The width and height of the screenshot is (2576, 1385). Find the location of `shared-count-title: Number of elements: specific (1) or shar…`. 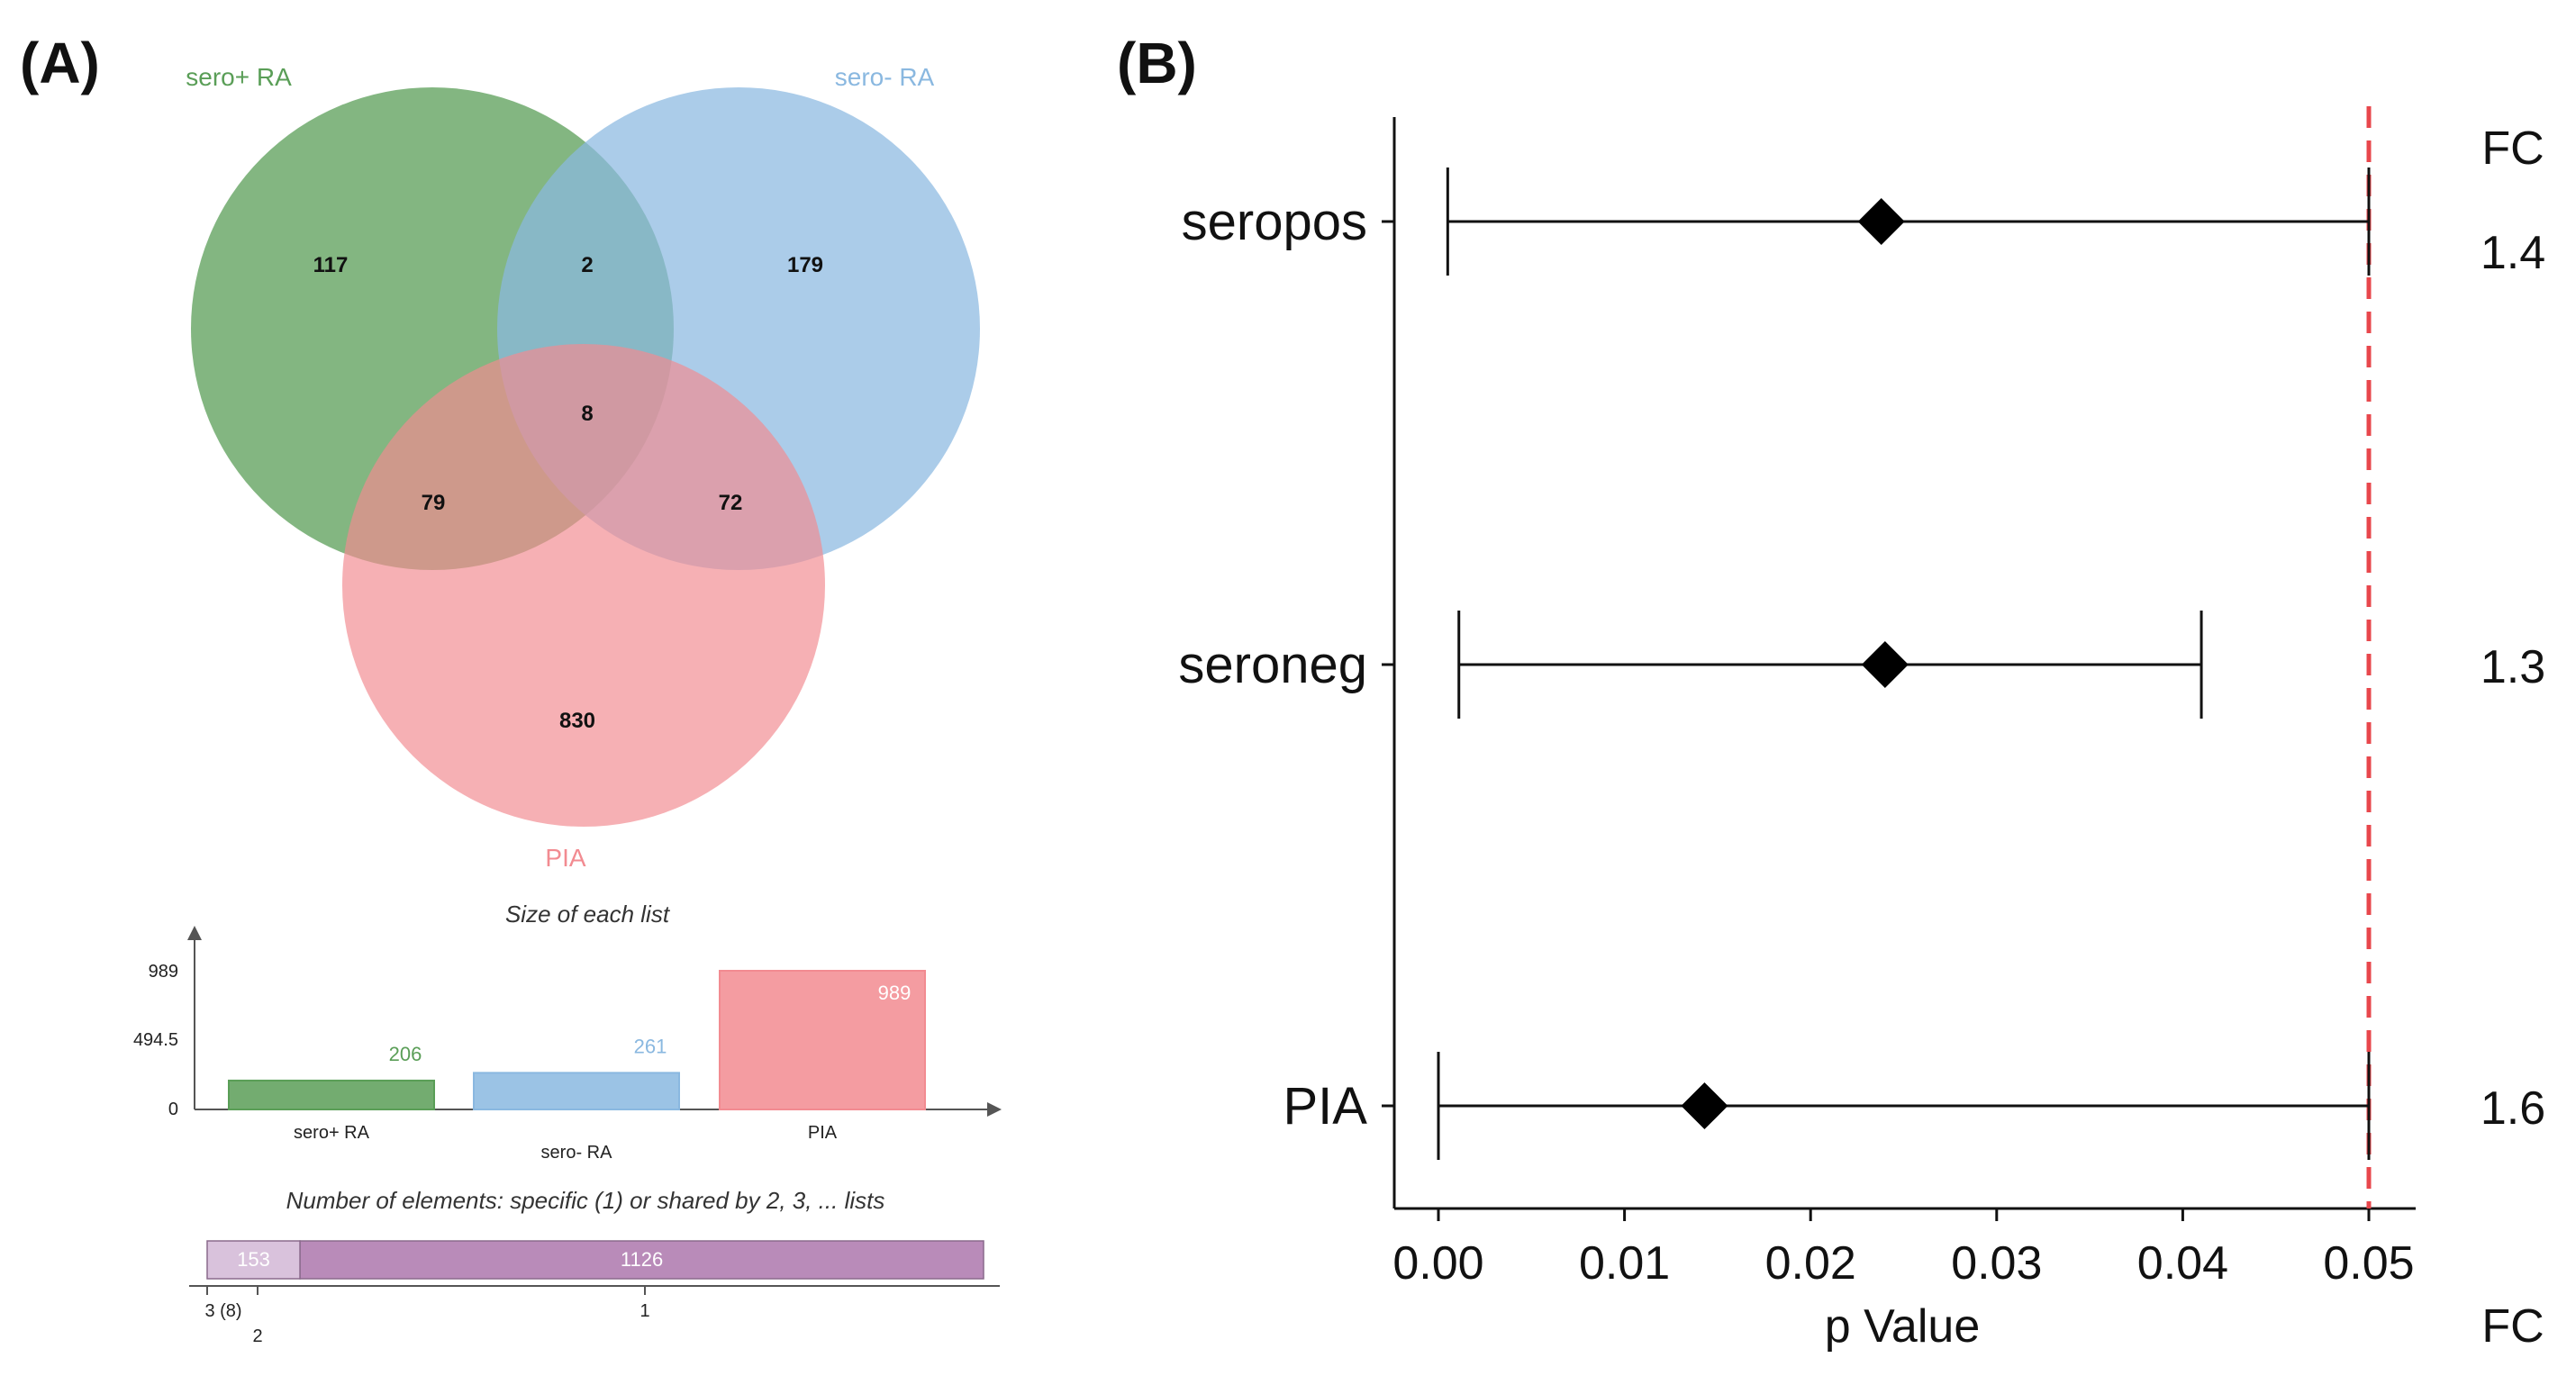

shared-count-title: Number of elements: specific (1) or shar… is located at coordinates (585, 1200).